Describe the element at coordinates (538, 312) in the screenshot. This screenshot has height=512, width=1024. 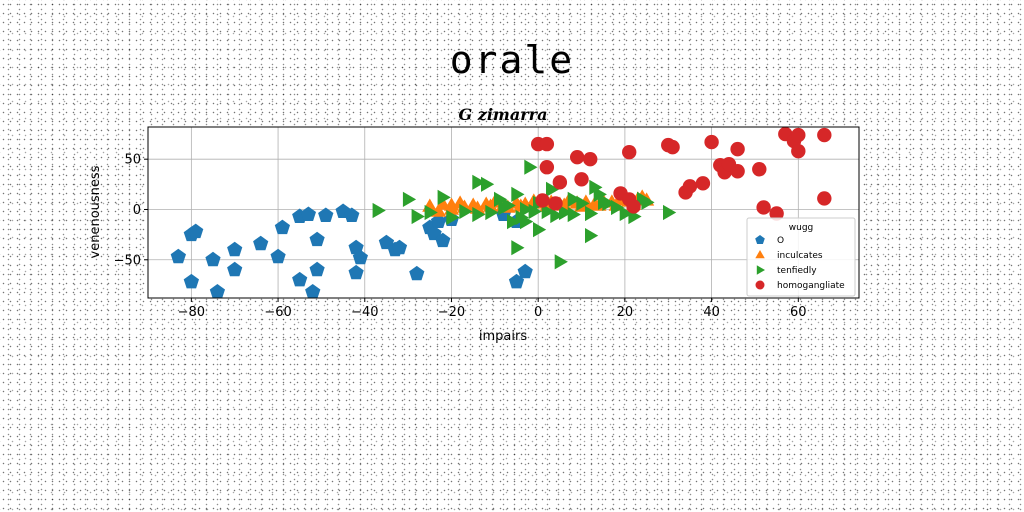
I see `x-tick-label: 0` at that location.